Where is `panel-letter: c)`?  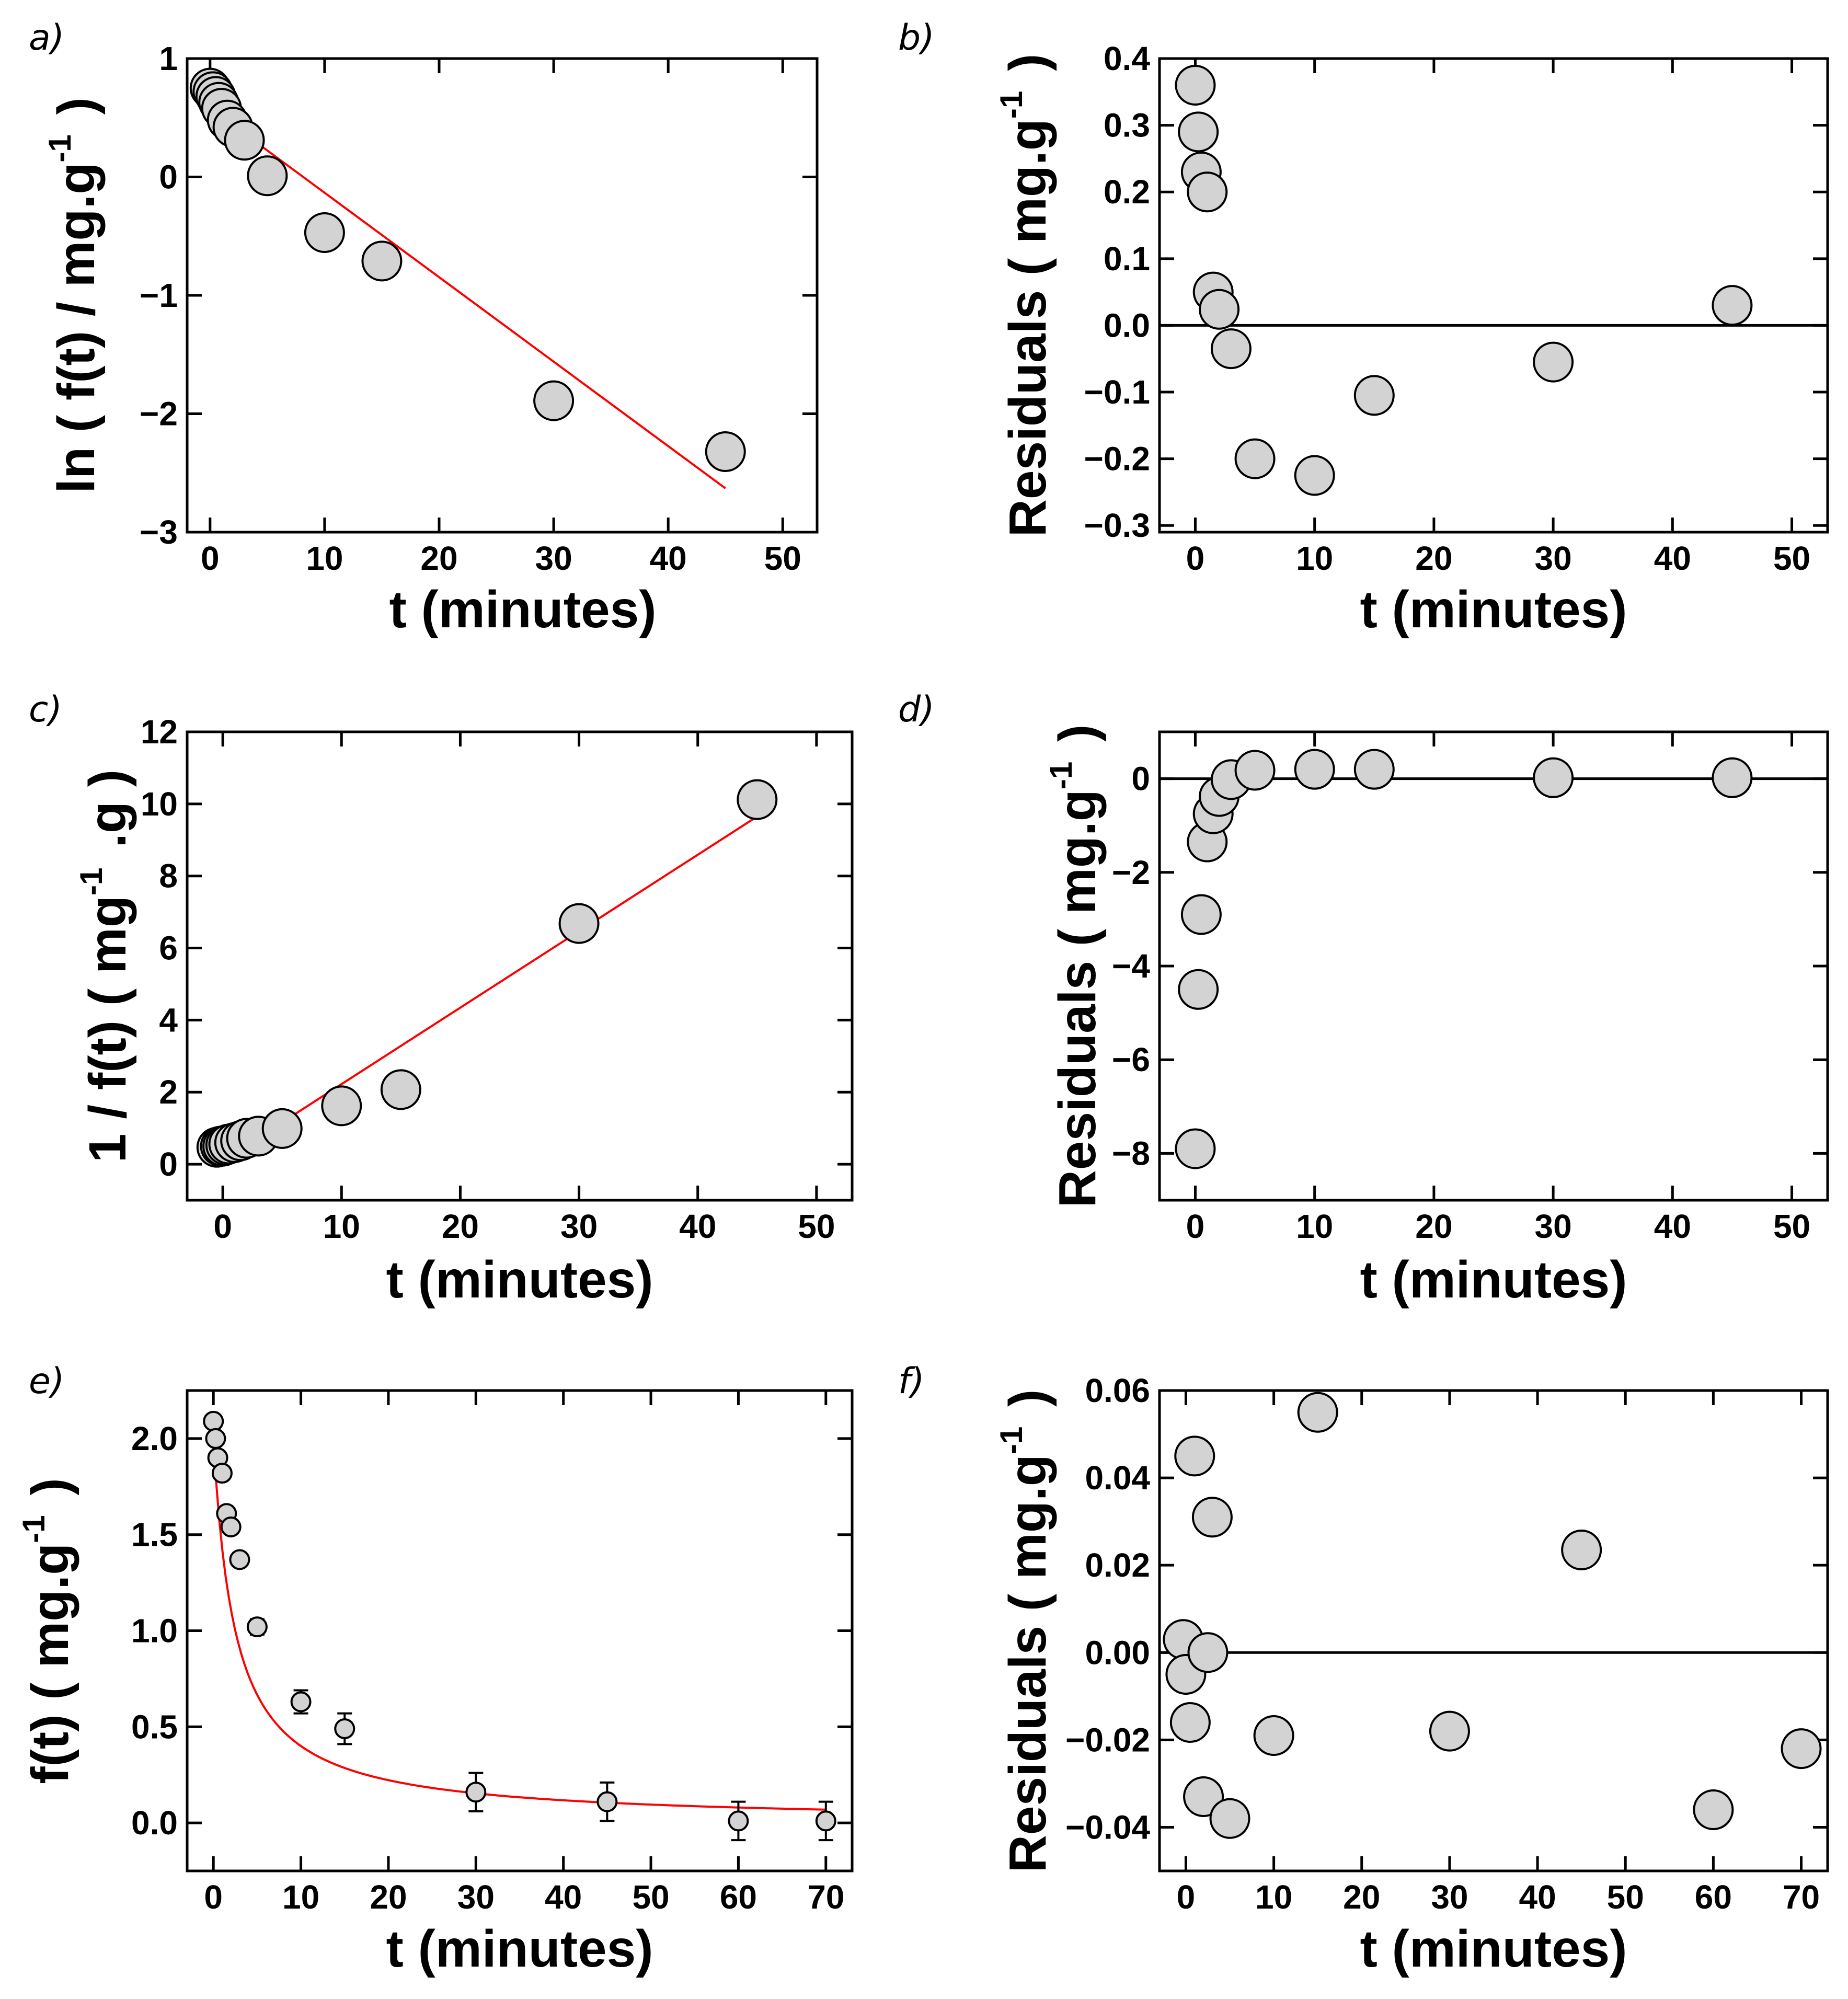
panel-letter: c) is located at coordinates (45, 709).